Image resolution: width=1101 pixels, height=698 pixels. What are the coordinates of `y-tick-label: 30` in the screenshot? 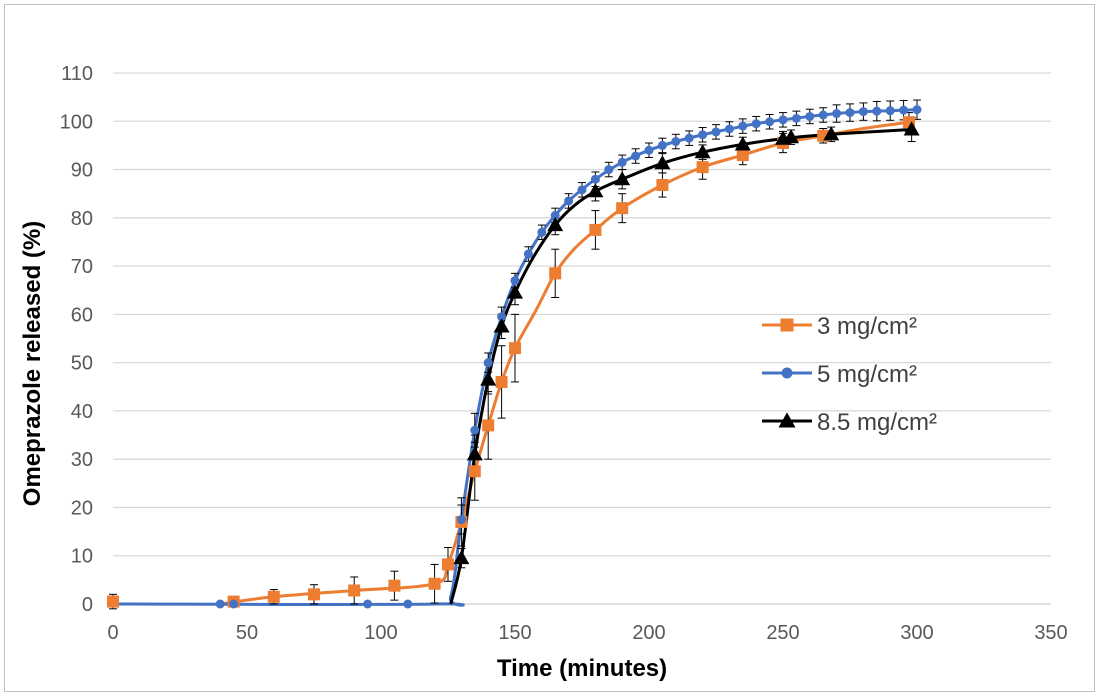 It's located at (82, 460).